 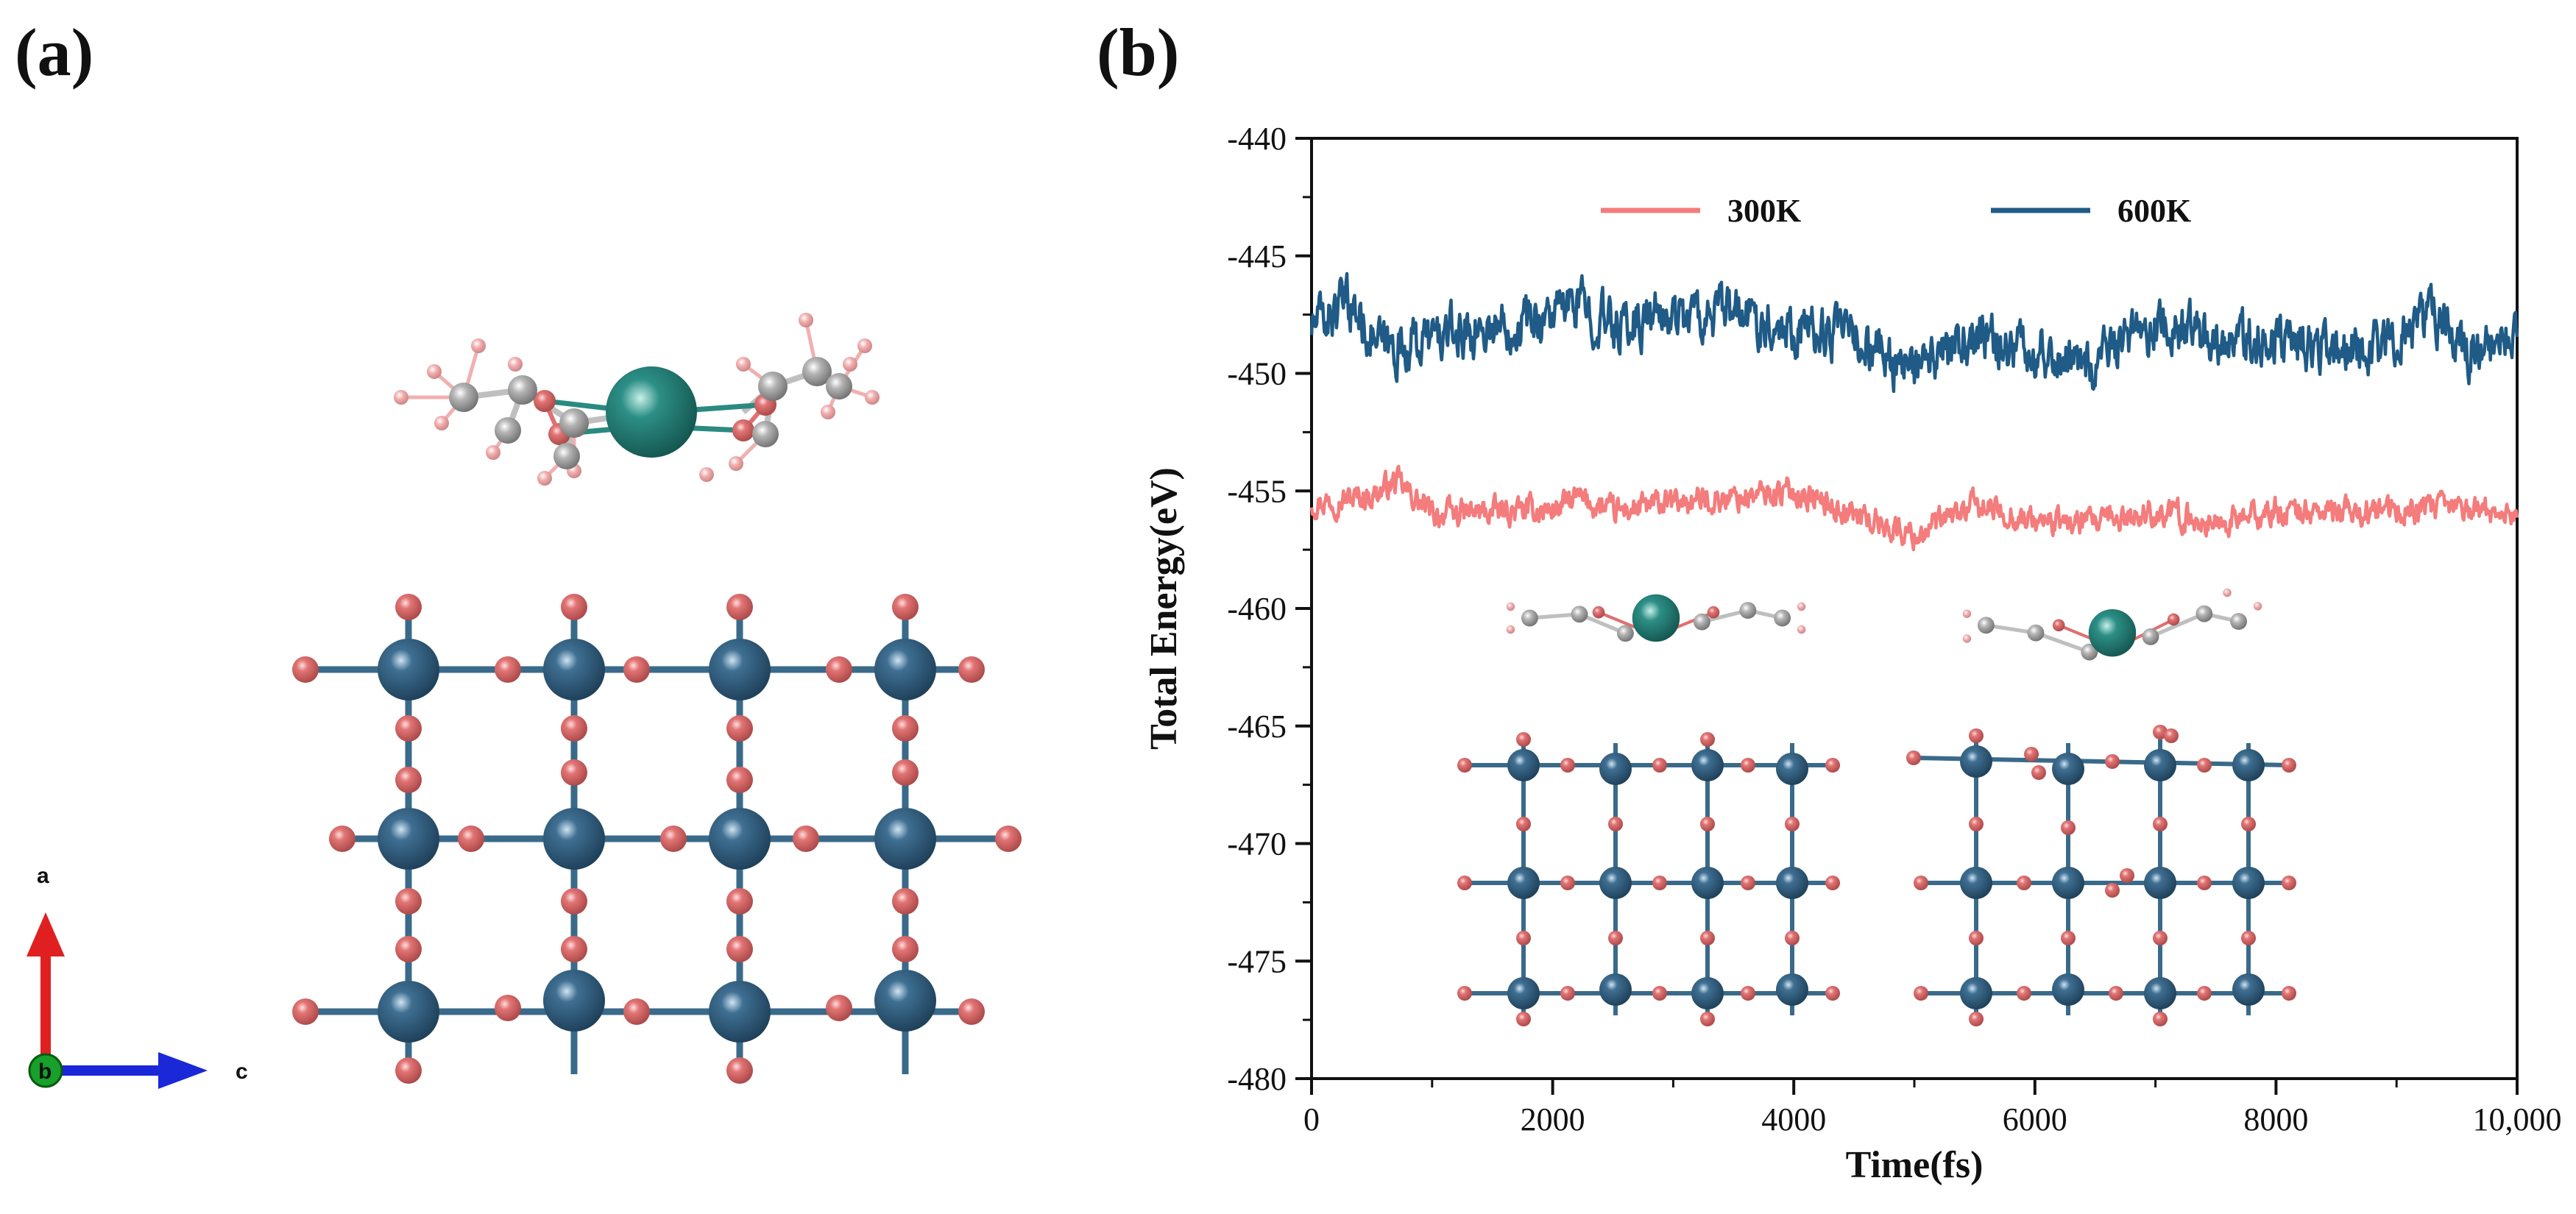 What do you see at coordinates (1553, 1119) in the screenshot?
I see `x-tick-label: 2000` at bounding box center [1553, 1119].